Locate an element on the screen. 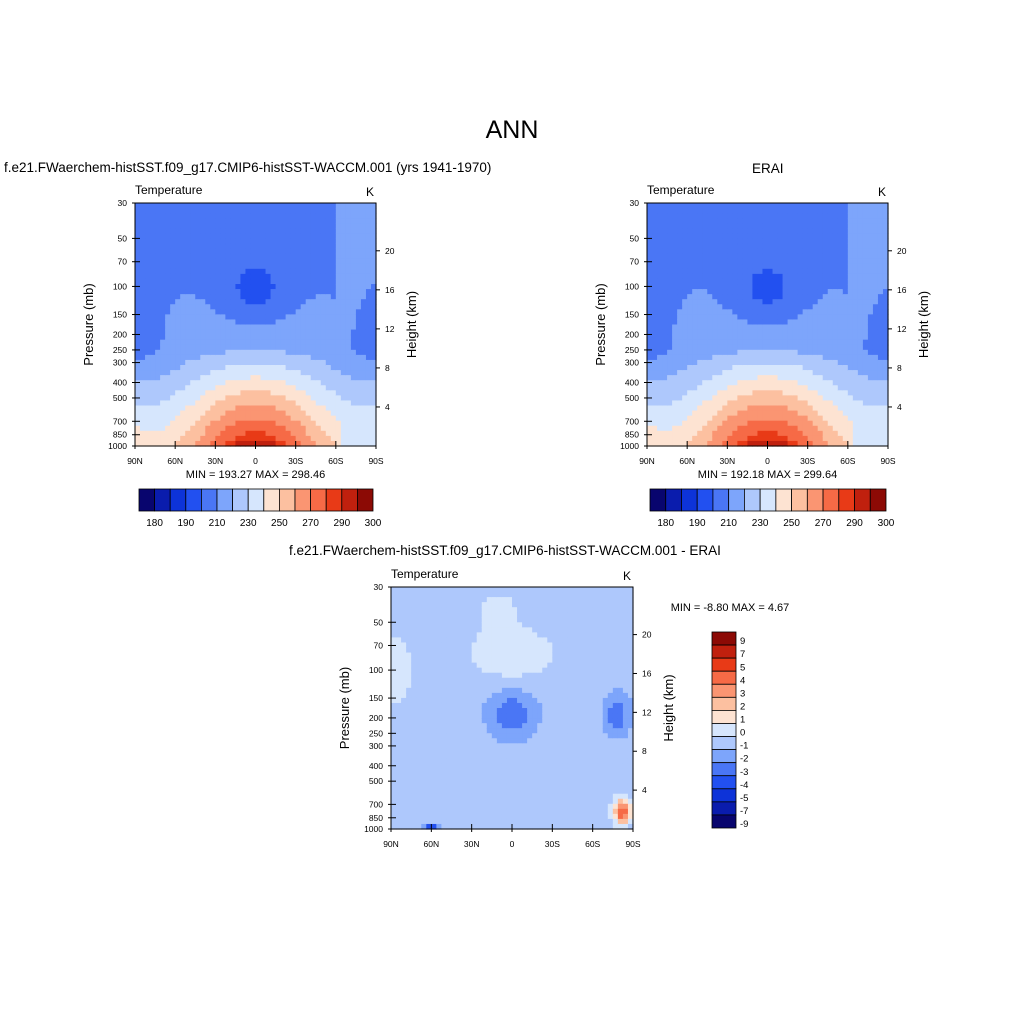 The height and width of the screenshot is (1024, 1024). y-right-tick-label: 4 is located at coordinates (387, 407).